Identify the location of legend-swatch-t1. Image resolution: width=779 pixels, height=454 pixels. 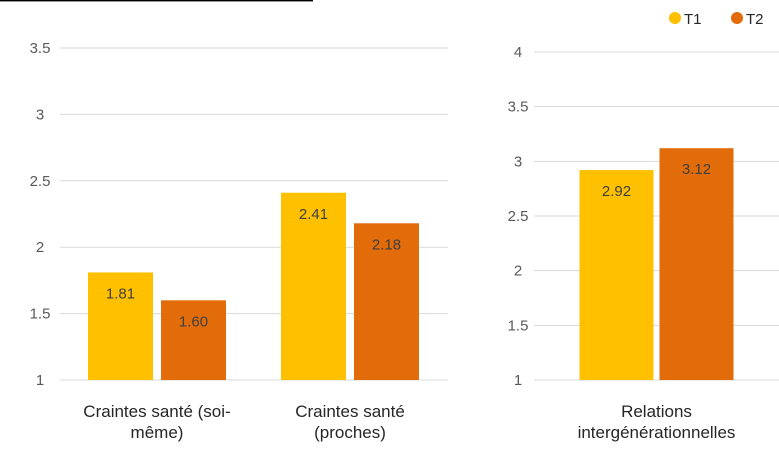
(675, 18).